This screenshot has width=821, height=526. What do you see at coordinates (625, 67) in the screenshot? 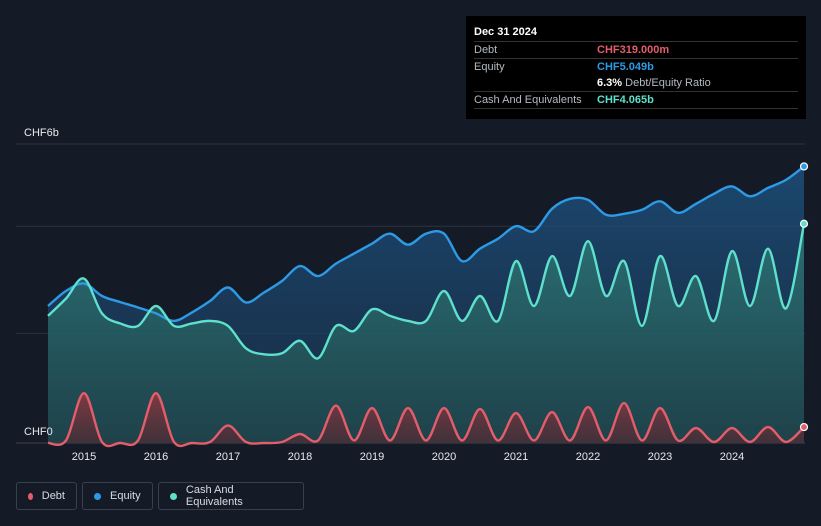
I see `tooltip-equity-value: CHF5.049b` at bounding box center [625, 67].